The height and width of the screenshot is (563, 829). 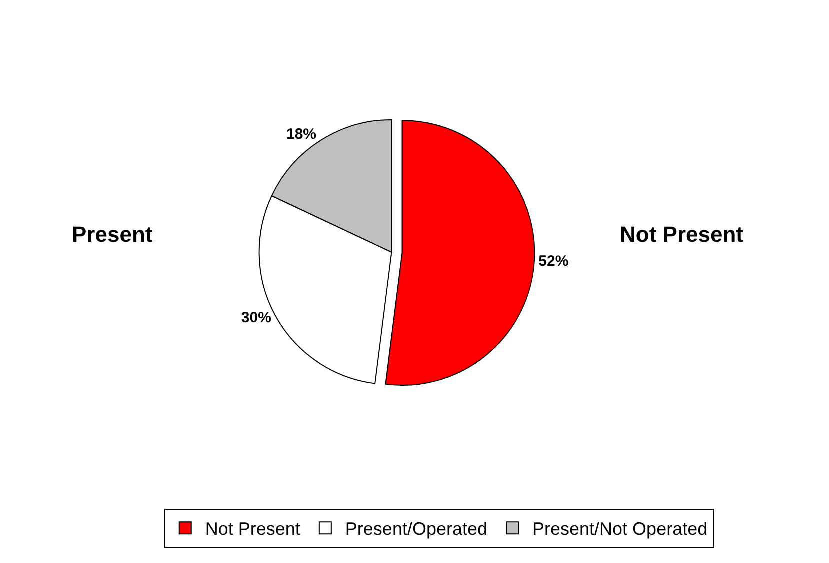 I want to click on data-label: 18%, so click(x=301, y=135).